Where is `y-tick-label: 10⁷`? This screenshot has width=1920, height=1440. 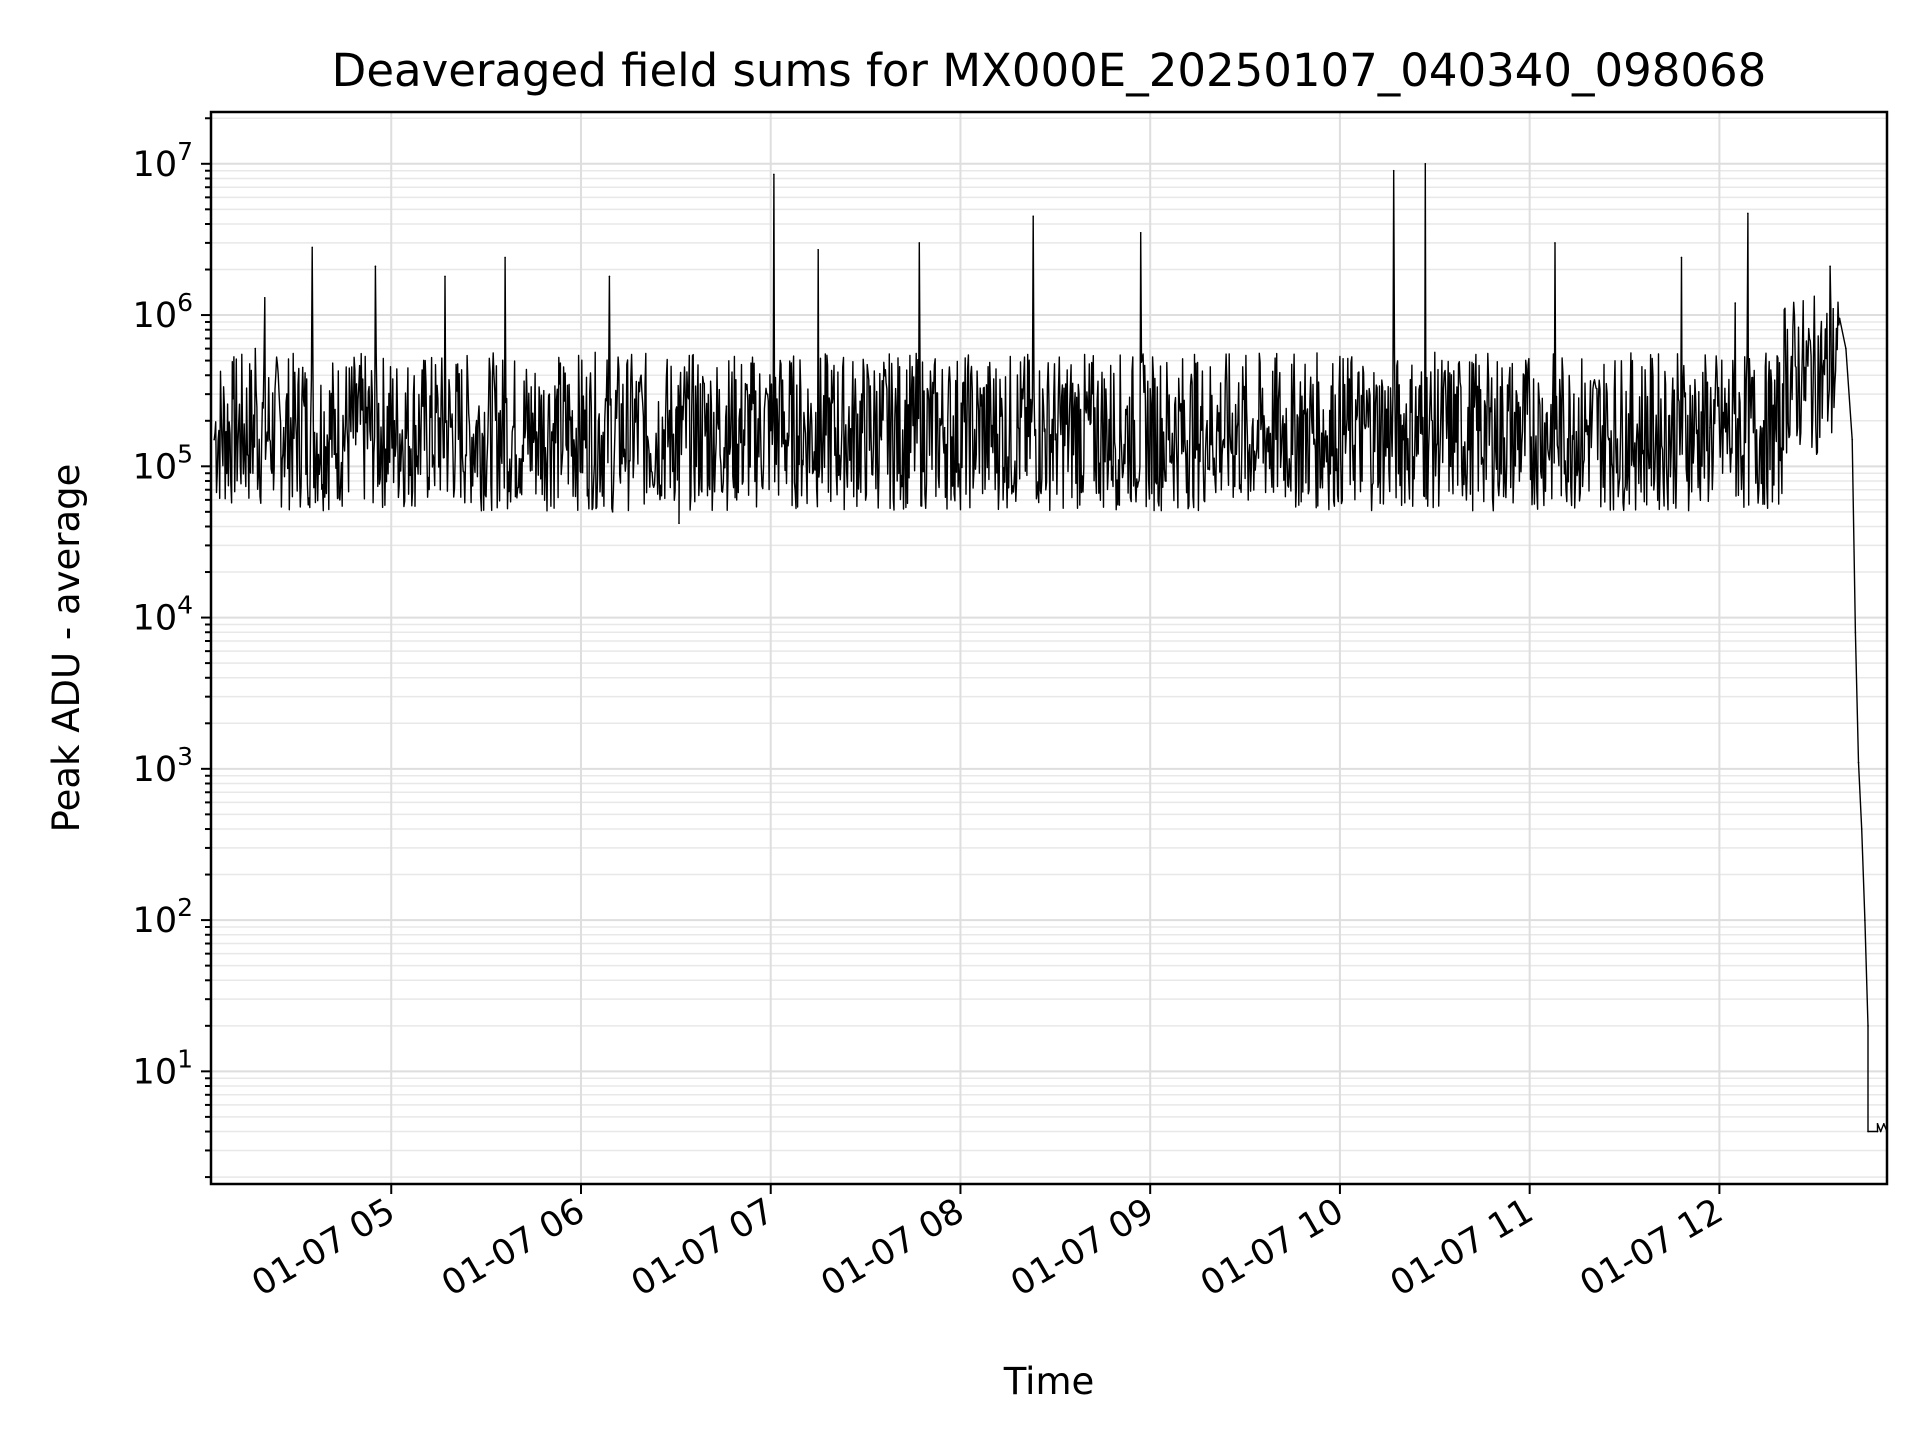
y-tick-label: 10⁷ is located at coordinates (163, 161).